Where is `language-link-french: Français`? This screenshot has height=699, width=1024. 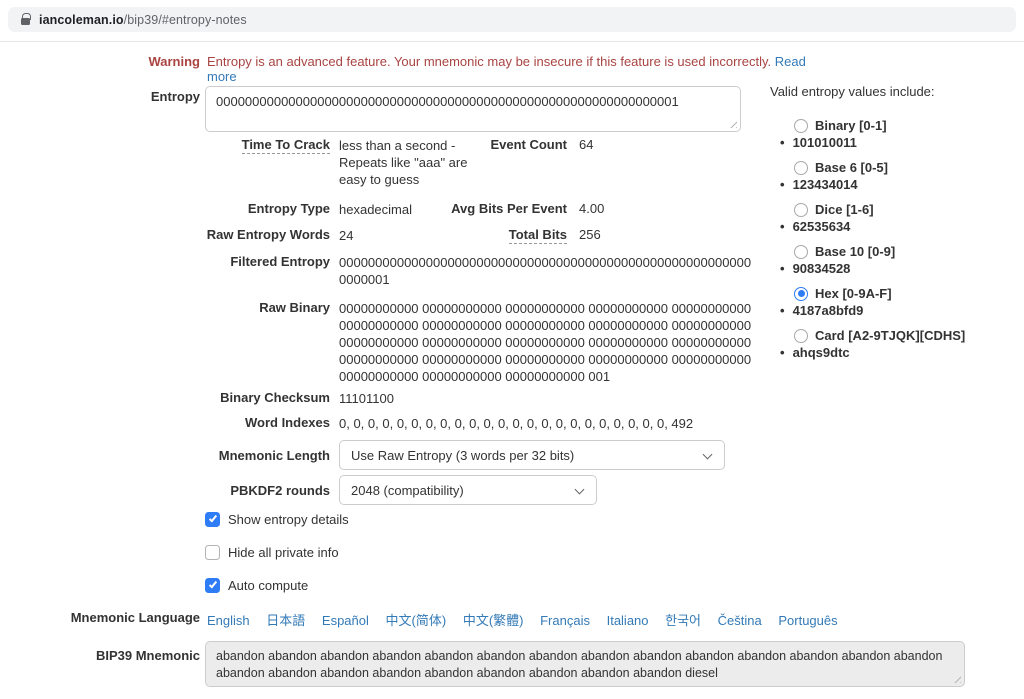
language-link-french: Français is located at coordinates (565, 620).